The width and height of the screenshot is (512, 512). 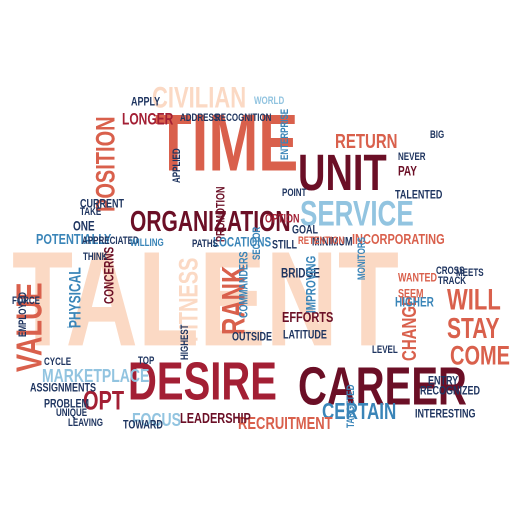 I want to click on cloud-word-service: SERVICE, so click(x=357, y=213).